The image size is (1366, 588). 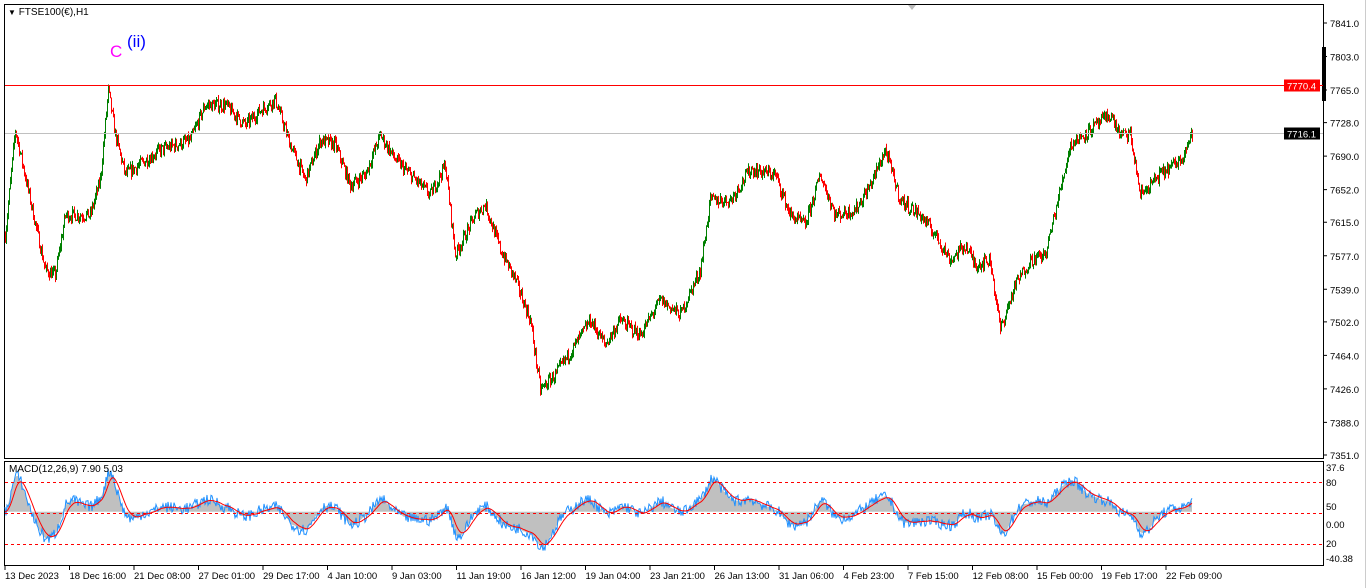 I want to click on chart-title: ▼ FTSE100(€),H1, so click(x=48, y=12).